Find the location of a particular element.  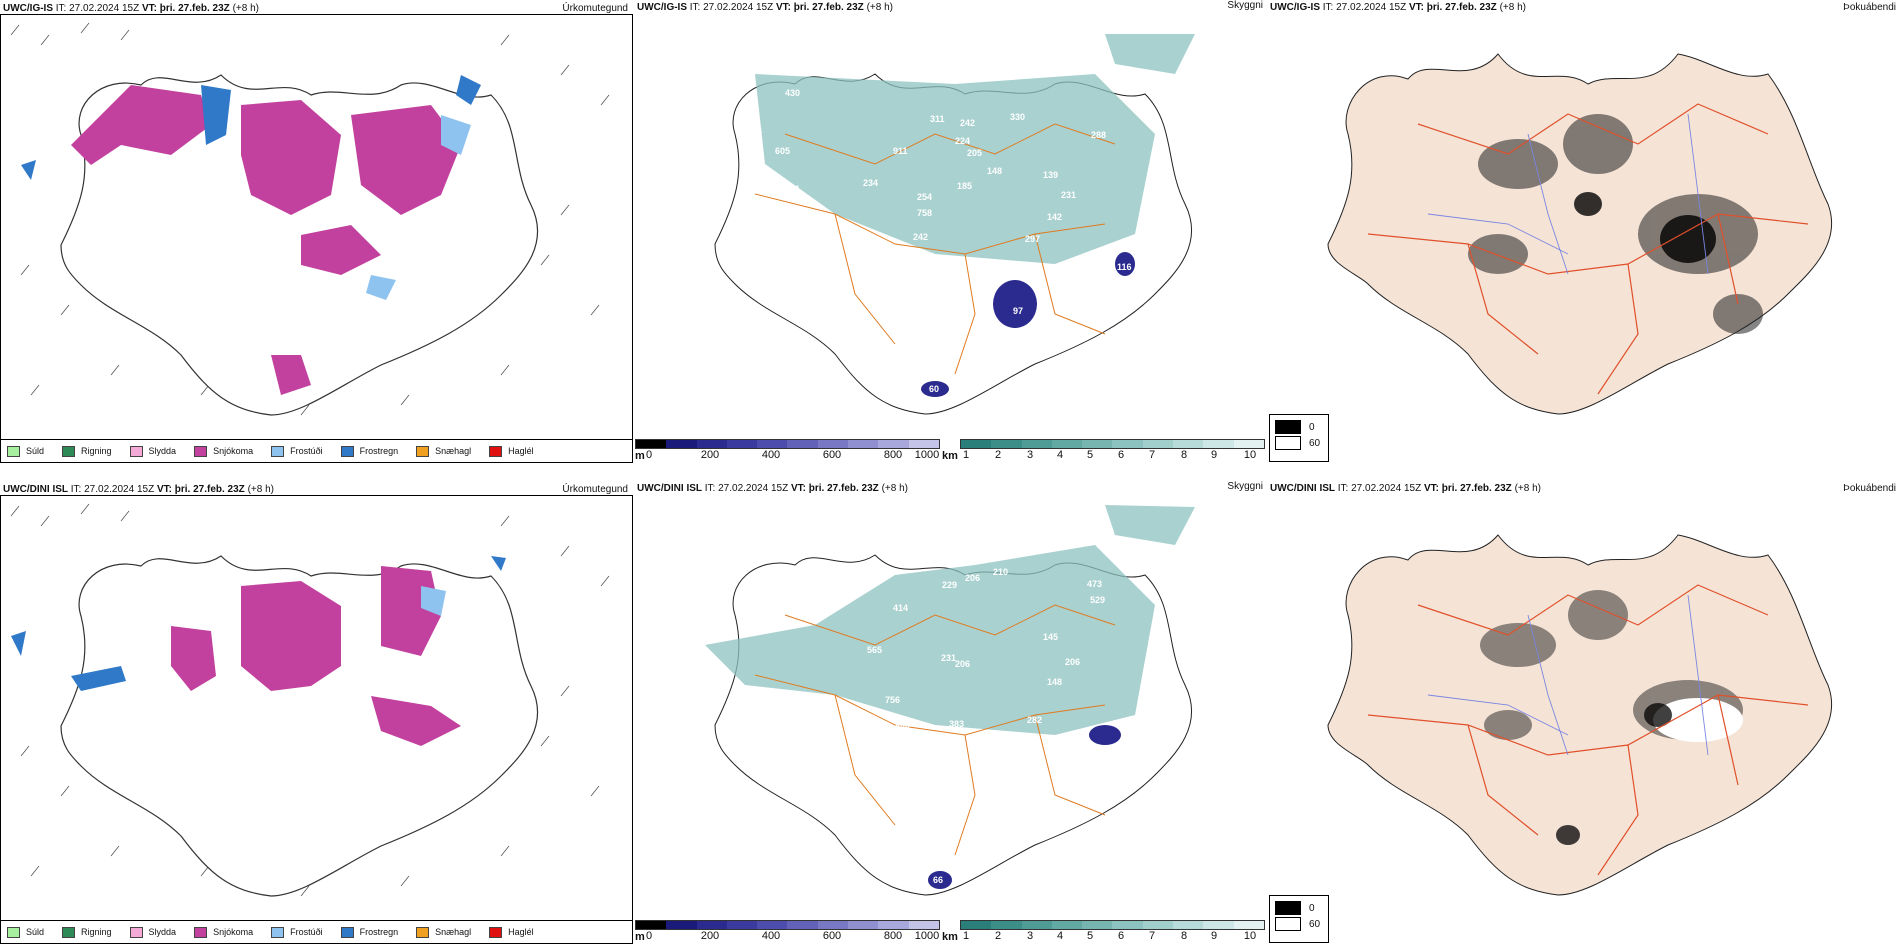

cloud-label: 601 is located at coordinates (792, 189).